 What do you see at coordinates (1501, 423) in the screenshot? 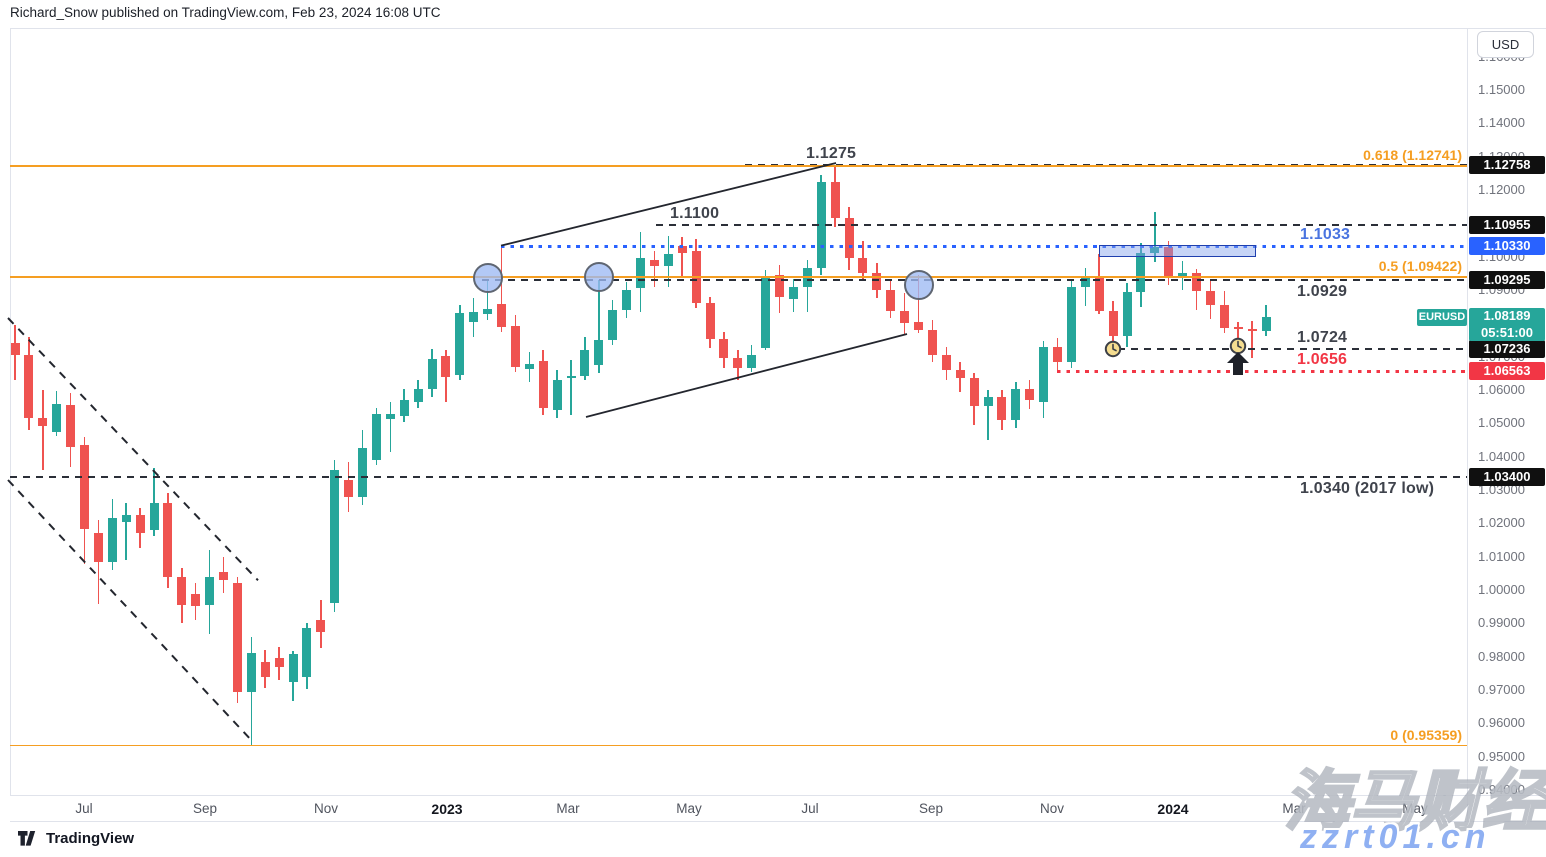
I see `price-axis-tick: 1.05000` at bounding box center [1501, 423].